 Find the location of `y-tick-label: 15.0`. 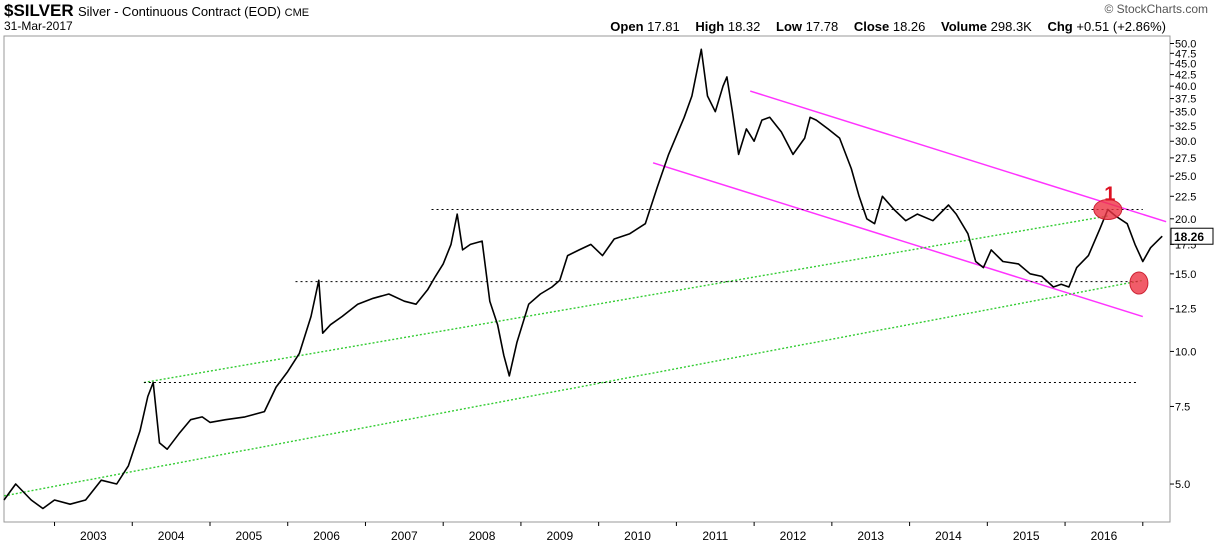

y-tick-label: 15.0 is located at coordinates (1185, 275).